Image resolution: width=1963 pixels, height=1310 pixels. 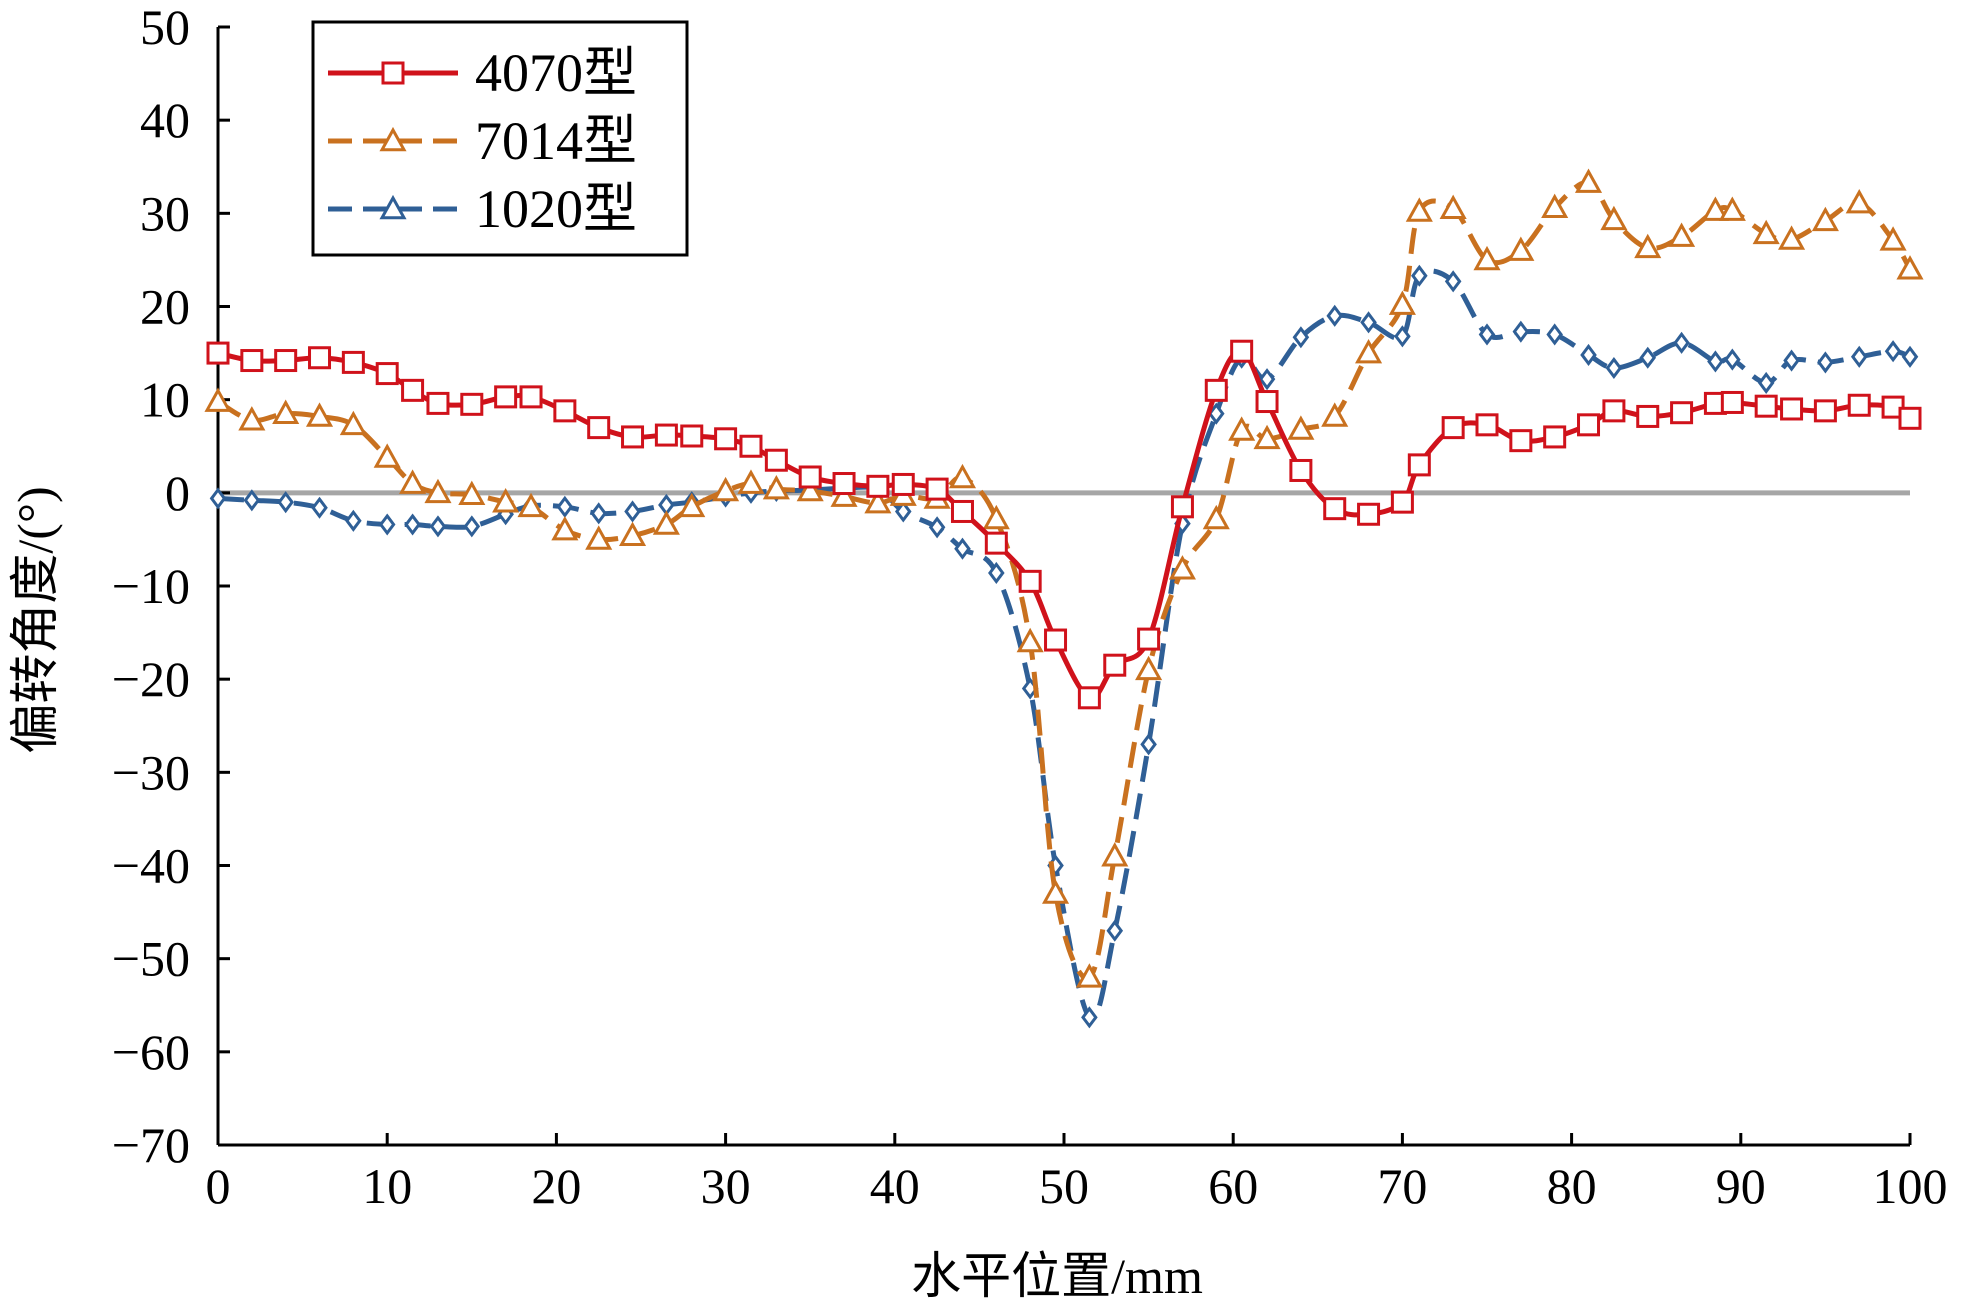 I want to click on x-tick-label: 20, so click(x=556, y=1186).